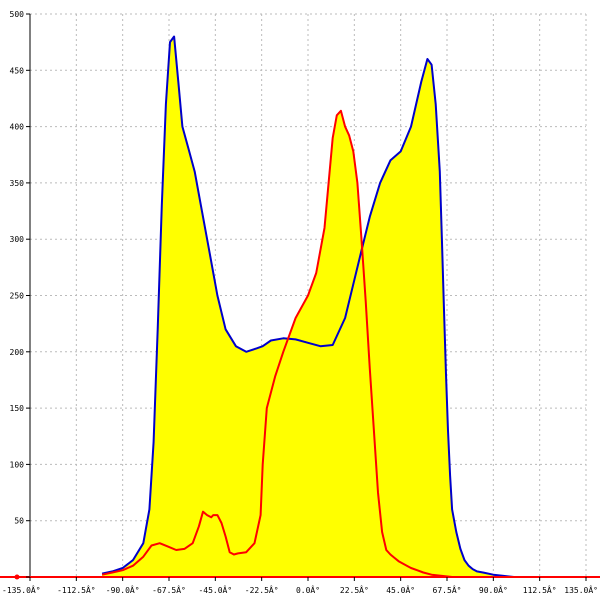  What do you see at coordinates (540, 589) in the screenshot?
I see `x-tick-label-11: 112.5Â°` at bounding box center [540, 589].